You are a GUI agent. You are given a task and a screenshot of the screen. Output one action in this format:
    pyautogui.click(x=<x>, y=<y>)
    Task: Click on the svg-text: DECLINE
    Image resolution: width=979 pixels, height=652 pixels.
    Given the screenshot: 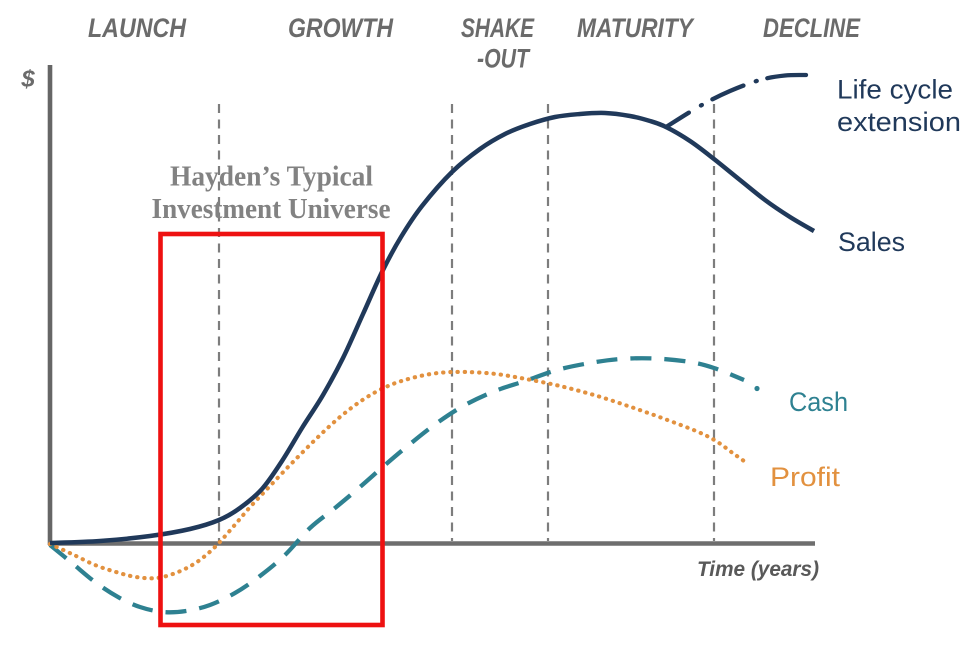 What is the action you would take?
    pyautogui.click(x=812, y=28)
    